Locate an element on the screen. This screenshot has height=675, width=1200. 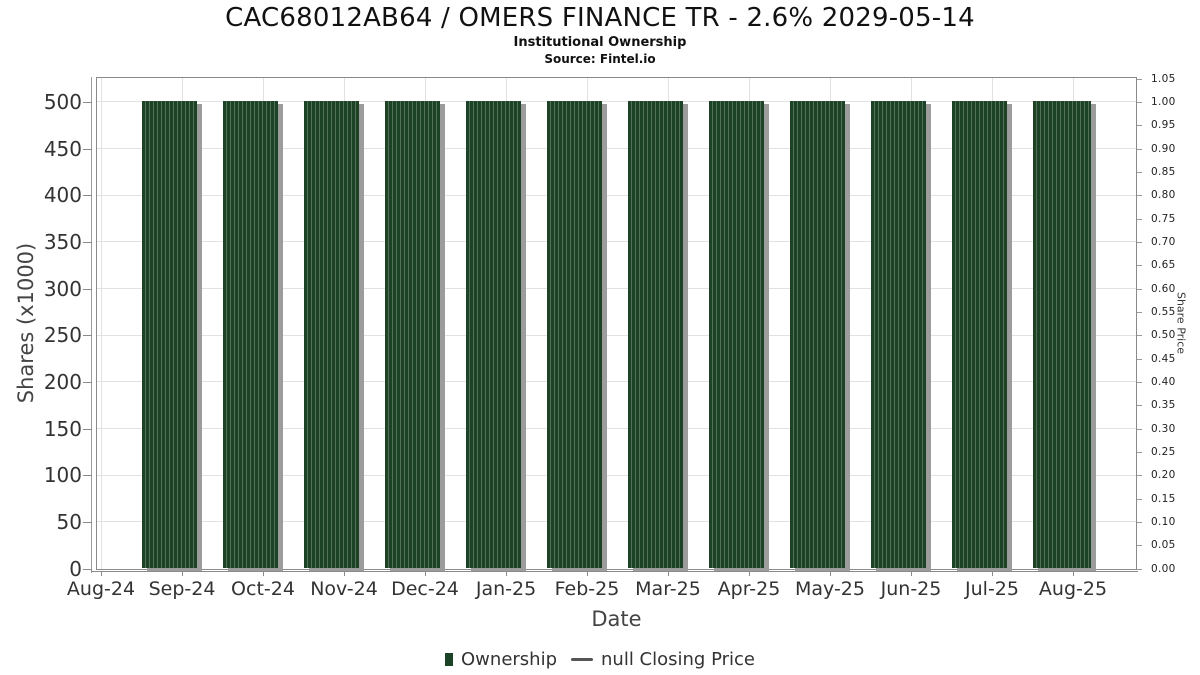
secondary-y-axis-tick-label: 0.60 is located at coordinates (1163, 288).